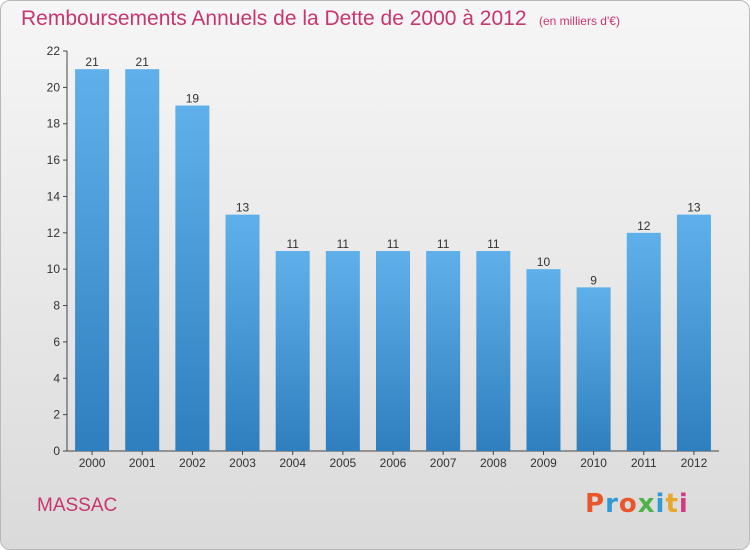 The width and height of the screenshot is (750, 550). What do you see at coordinates (142, 463) in the screenshot?
I see `x-tick-label: 2001` at bounding box center [142, 463].